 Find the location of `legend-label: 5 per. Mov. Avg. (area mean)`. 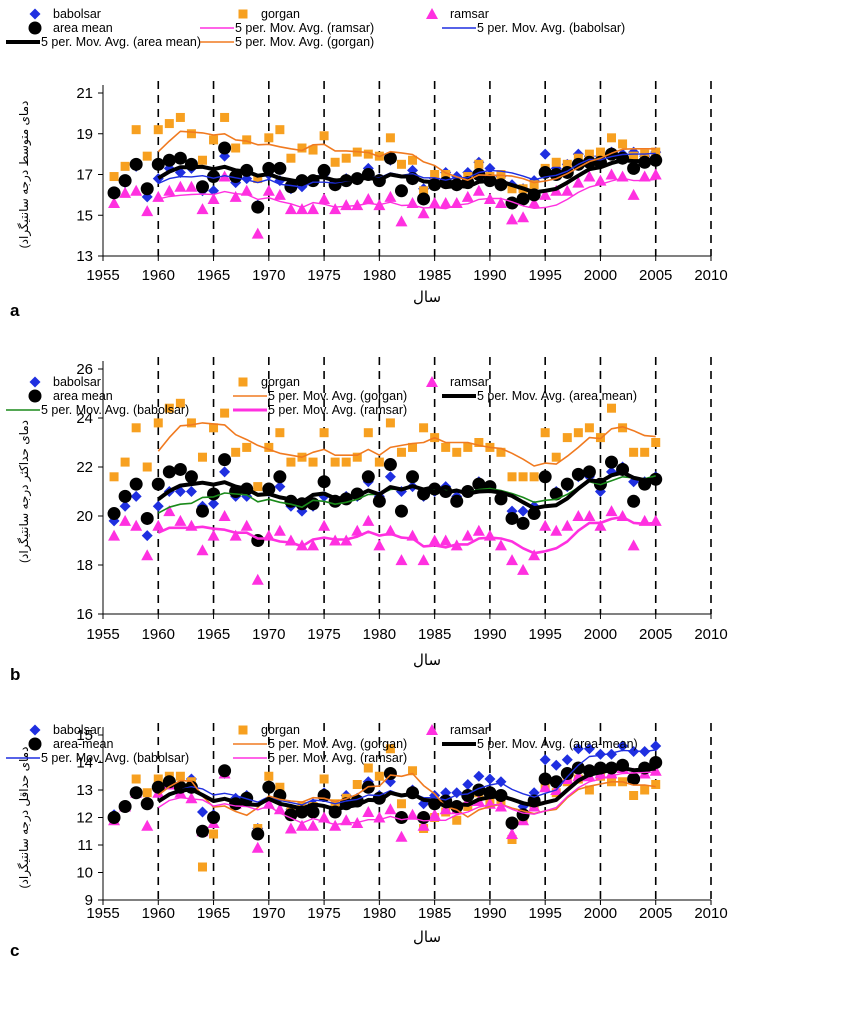

legend-label: 5 per. Mov. Avg. (area mean) is located at coordinates (557, 396).